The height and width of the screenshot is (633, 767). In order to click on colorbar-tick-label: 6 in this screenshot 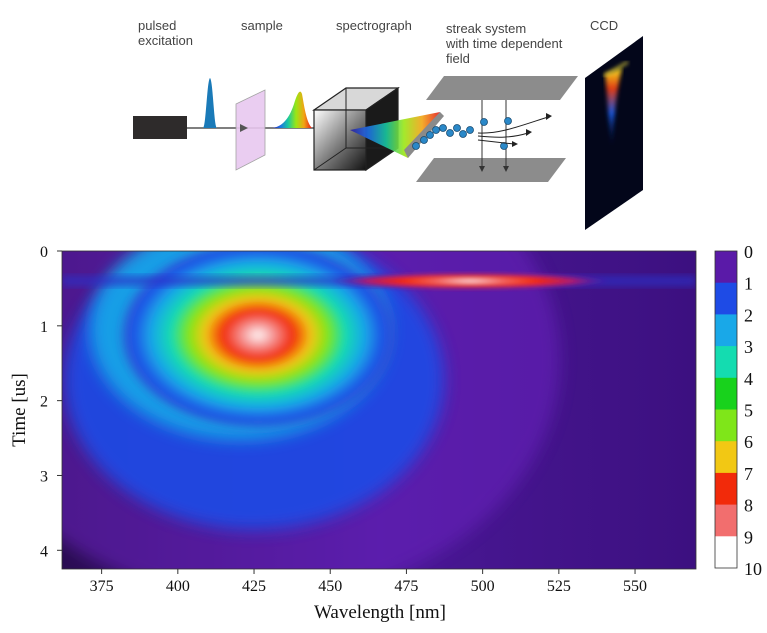, I will do `click(748, 442)`.